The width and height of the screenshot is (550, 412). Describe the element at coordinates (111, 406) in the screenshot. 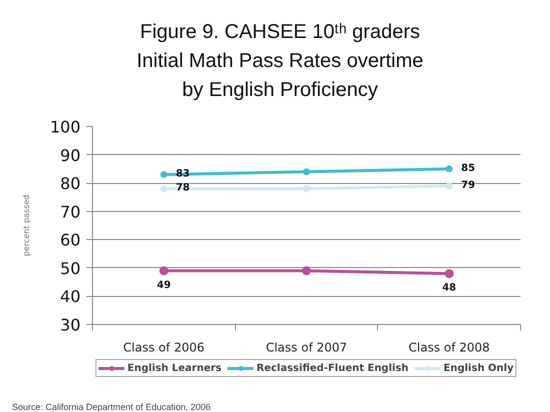

I see `source-note: Source: California Department of Education, 2006` at that location.